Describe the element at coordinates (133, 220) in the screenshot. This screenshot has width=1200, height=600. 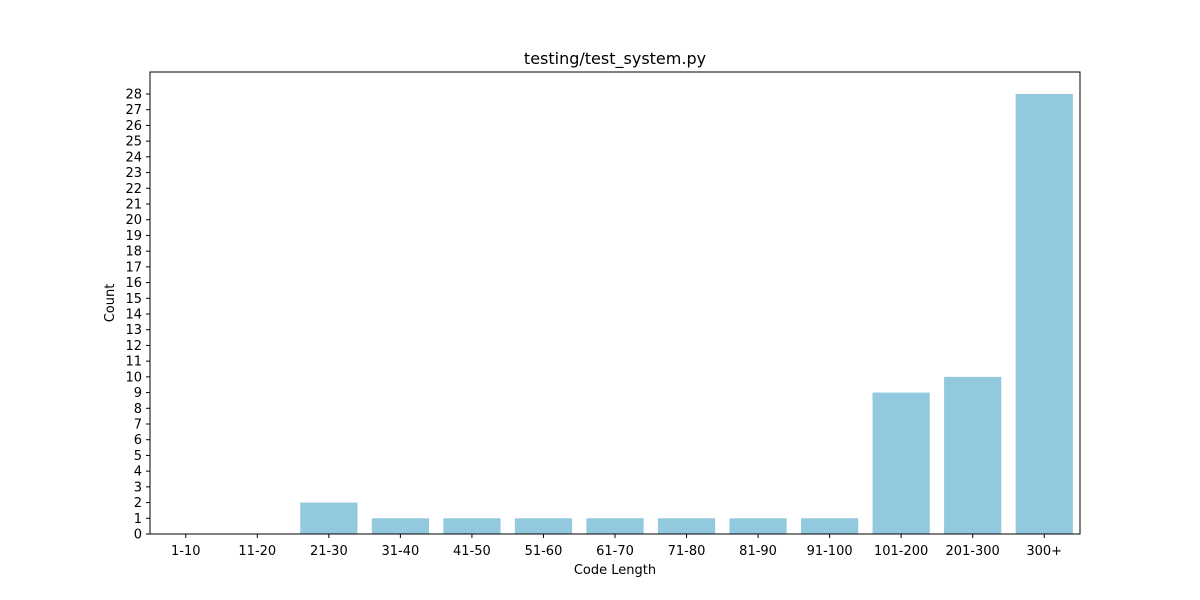
I see `y-tick-label: 20` at that location.